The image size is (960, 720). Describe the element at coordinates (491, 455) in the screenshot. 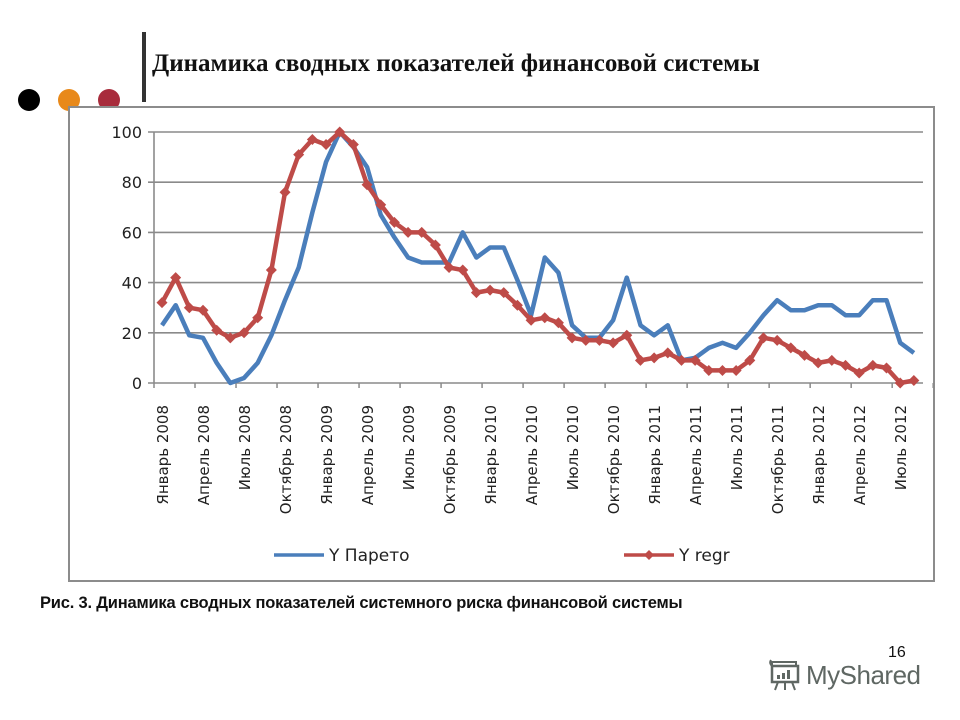

I see `x-tick-label: Январь 2010` at that location.